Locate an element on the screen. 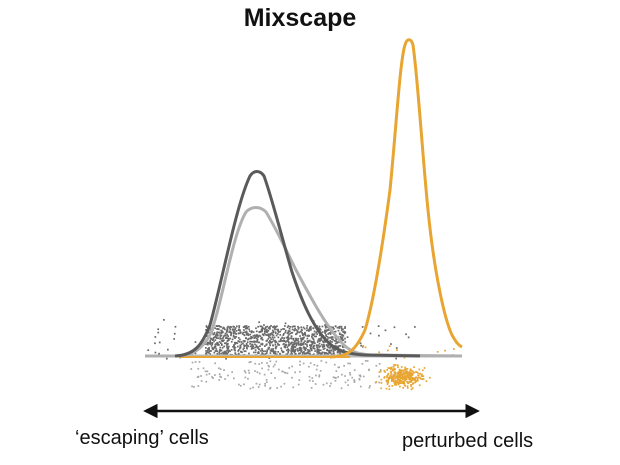 This screenshot has width=620, height=465. point-clouds is located at coordinates (301, 355).